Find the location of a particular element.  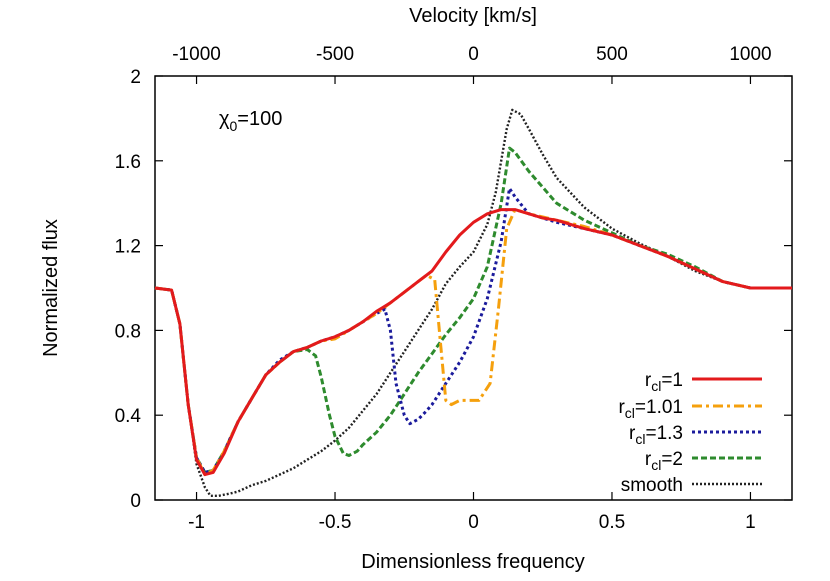

top-tick-label: -1000 is located at coordinates (196, 54).